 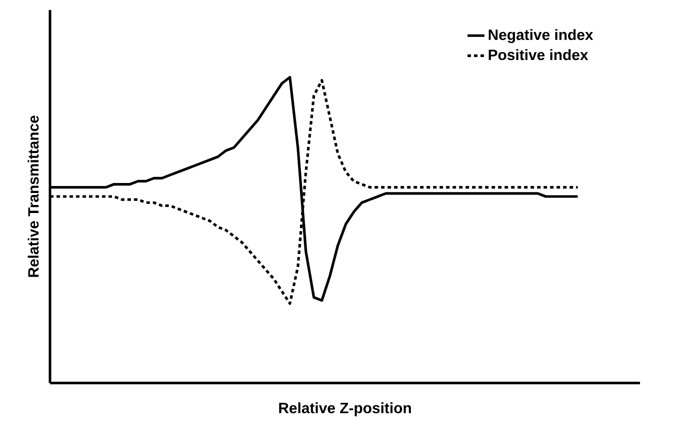 What do you see at coordinates (345, 409) in the screenshot?
I see `x-axis-title: Relative Z-position` at bounding box center [345, 409].